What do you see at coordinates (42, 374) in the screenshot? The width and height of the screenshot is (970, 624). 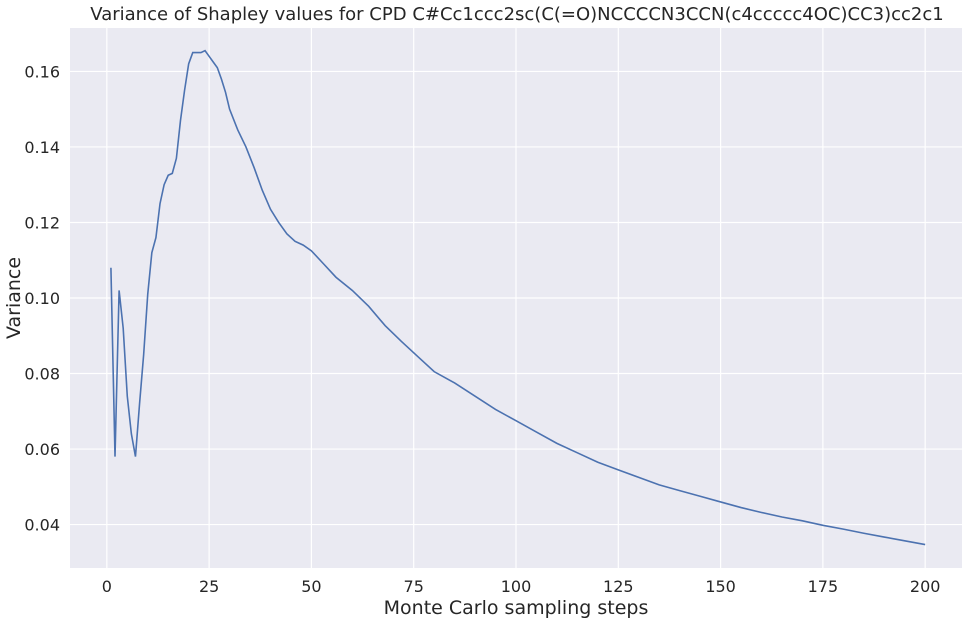 I see `y-tick-label: 0.08` at bounding box center [42, 374].